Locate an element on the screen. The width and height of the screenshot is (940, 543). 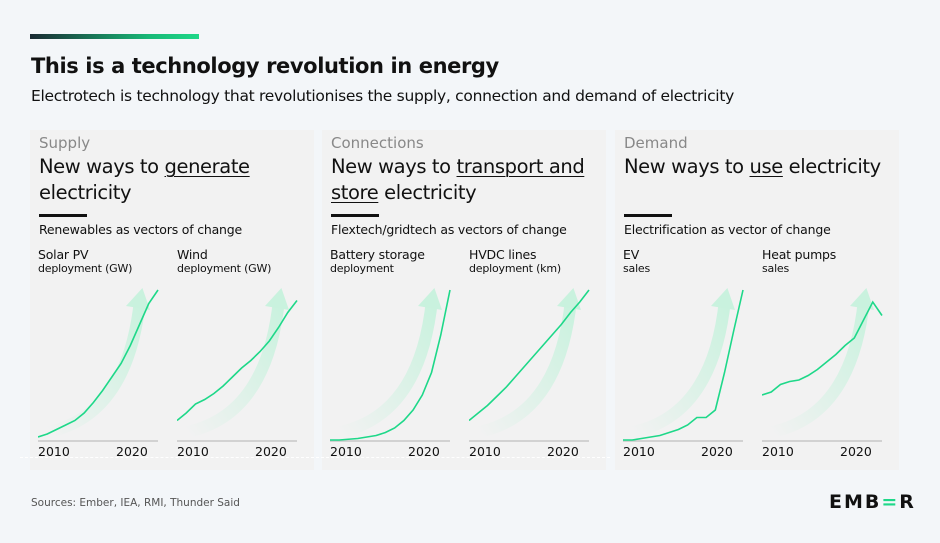
chart-name: Solar PV is located at coordinates (63, 254).